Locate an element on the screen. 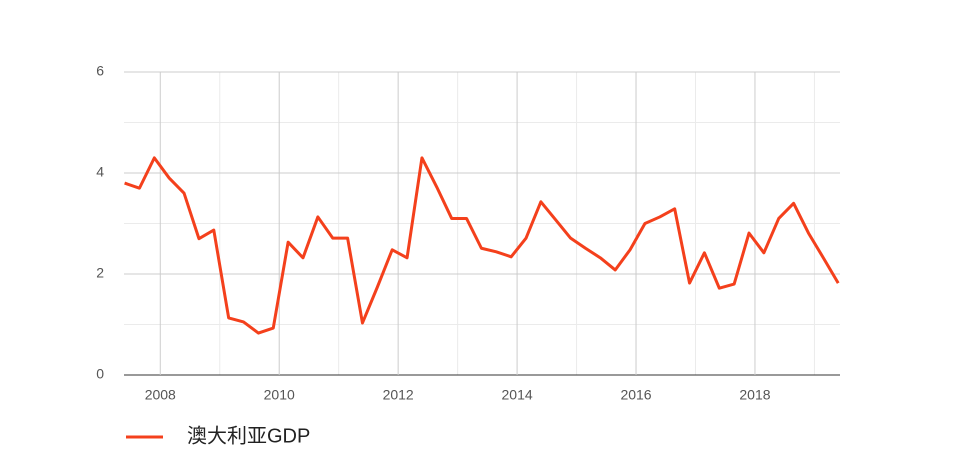 This screenshot has width=973, height=468. x-tick-label: 2014 is located at coordinates (517, 395).